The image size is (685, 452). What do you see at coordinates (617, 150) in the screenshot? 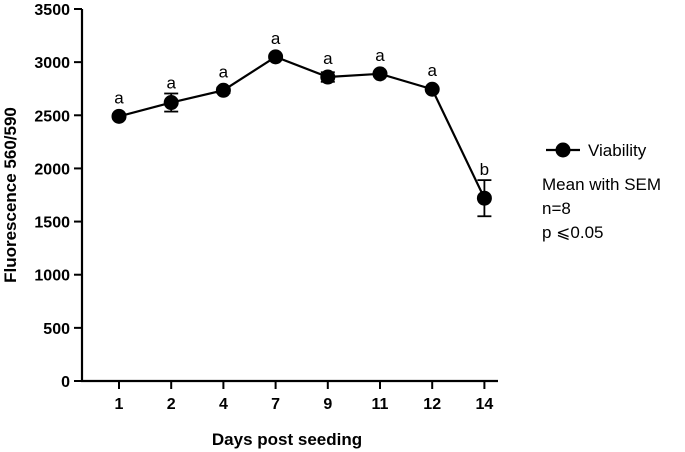
I see `legend-label-viability: Viability` at bounding box center [617, 150].